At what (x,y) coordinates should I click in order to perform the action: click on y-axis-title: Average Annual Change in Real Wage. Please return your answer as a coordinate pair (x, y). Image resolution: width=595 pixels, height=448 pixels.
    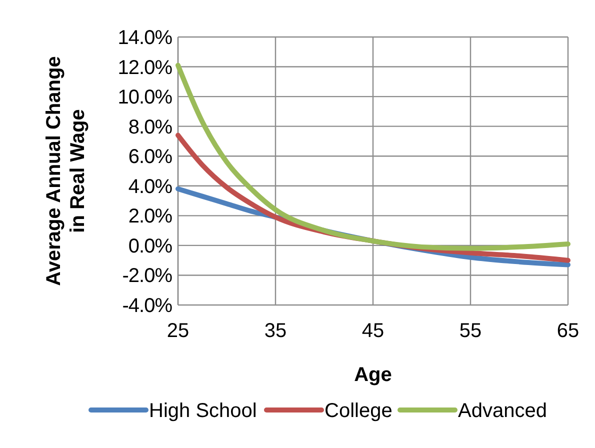
    Looking at the image, I should click on (66, 171).